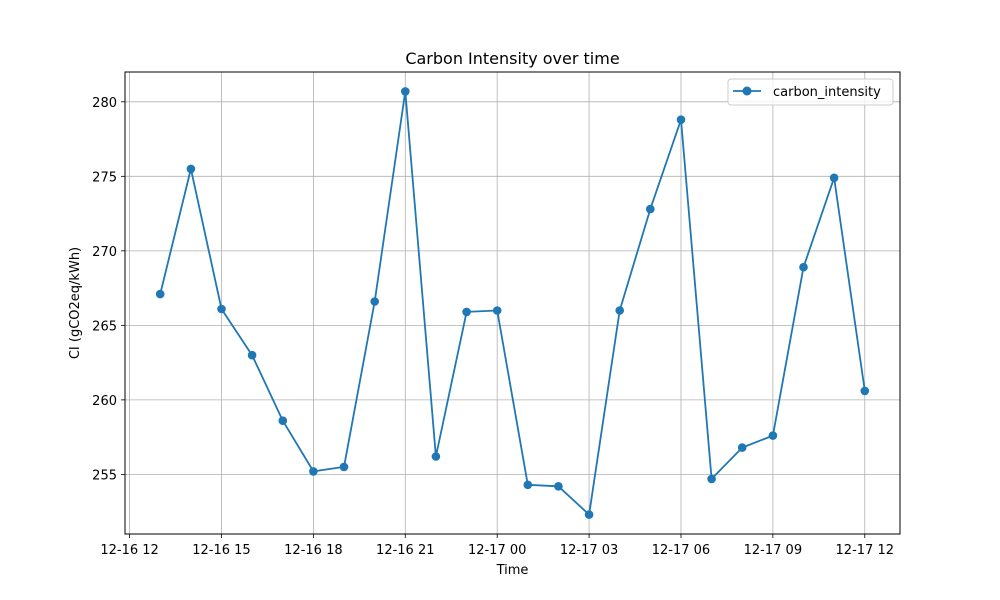 The image size is (1000, 600). What do you see at coordinates (221, 550) in the screenshot?
I see `x-tick-label: 12-16 15` at bounding box center [221, 550].